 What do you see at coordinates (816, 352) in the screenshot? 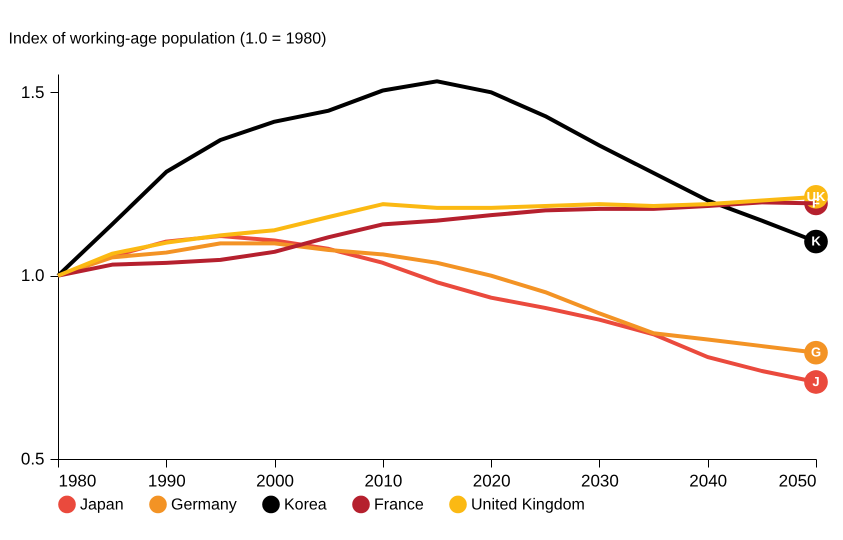
I see `annotation: G` at bounding box center [816, 352].